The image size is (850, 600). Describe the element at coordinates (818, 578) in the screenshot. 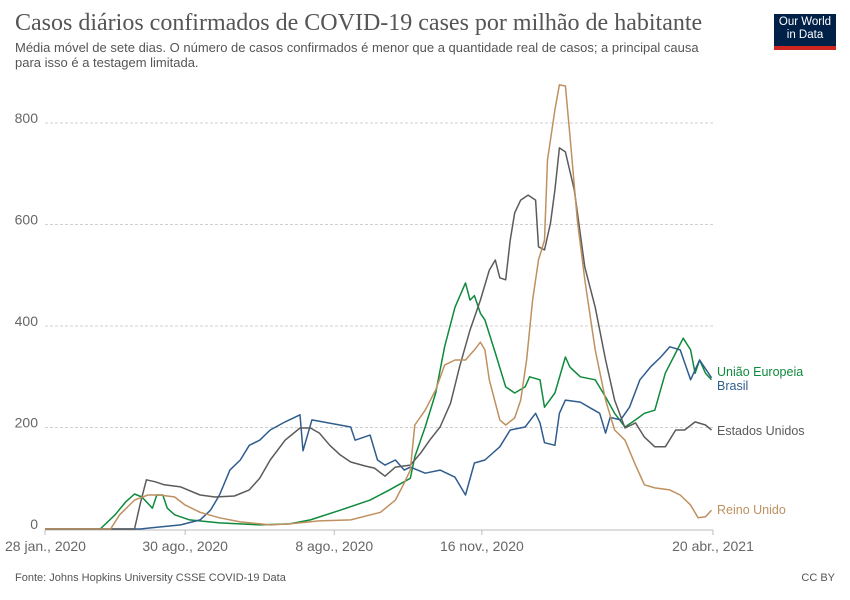

I see `license-link: CC BY` at that location.